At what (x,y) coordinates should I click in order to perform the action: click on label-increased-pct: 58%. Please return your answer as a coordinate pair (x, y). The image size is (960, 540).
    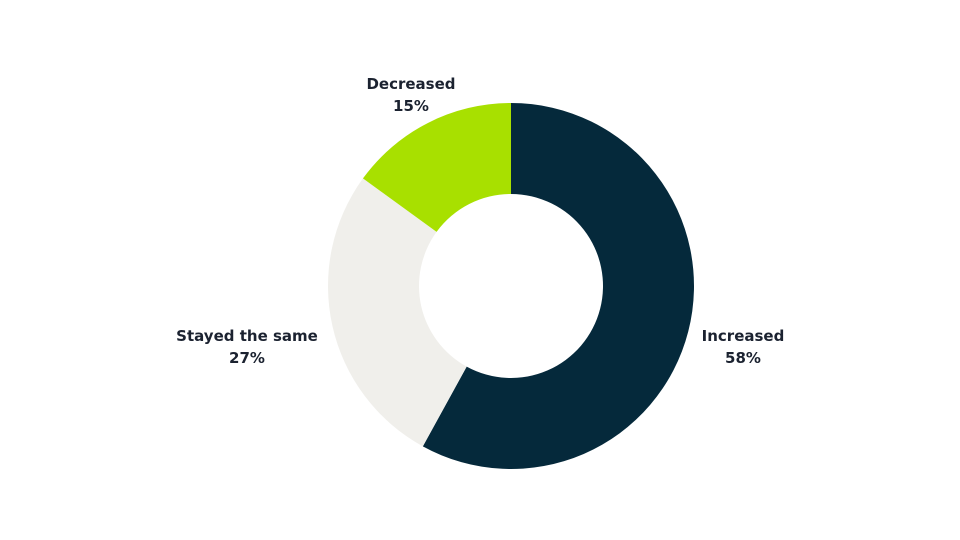
    Looking at the image, I should click on (743, 358).